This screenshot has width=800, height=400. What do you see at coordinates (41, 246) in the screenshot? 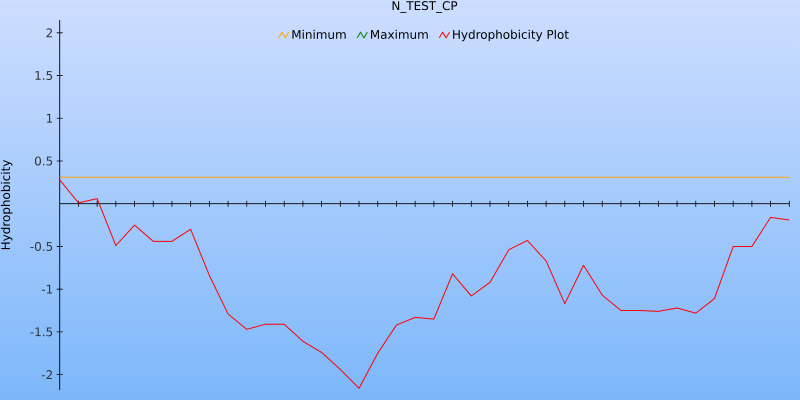
I see `y-tick-label: -0.5` at bounding box center [41, 246].